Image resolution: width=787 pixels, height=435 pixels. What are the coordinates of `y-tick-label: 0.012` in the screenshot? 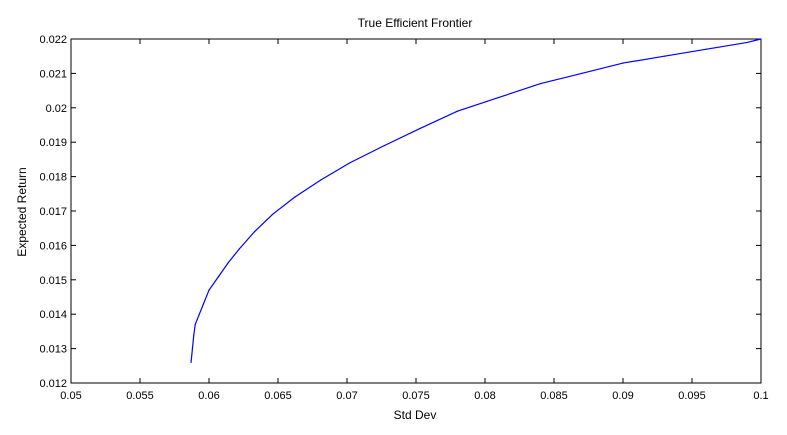 It's located at (53, 384).